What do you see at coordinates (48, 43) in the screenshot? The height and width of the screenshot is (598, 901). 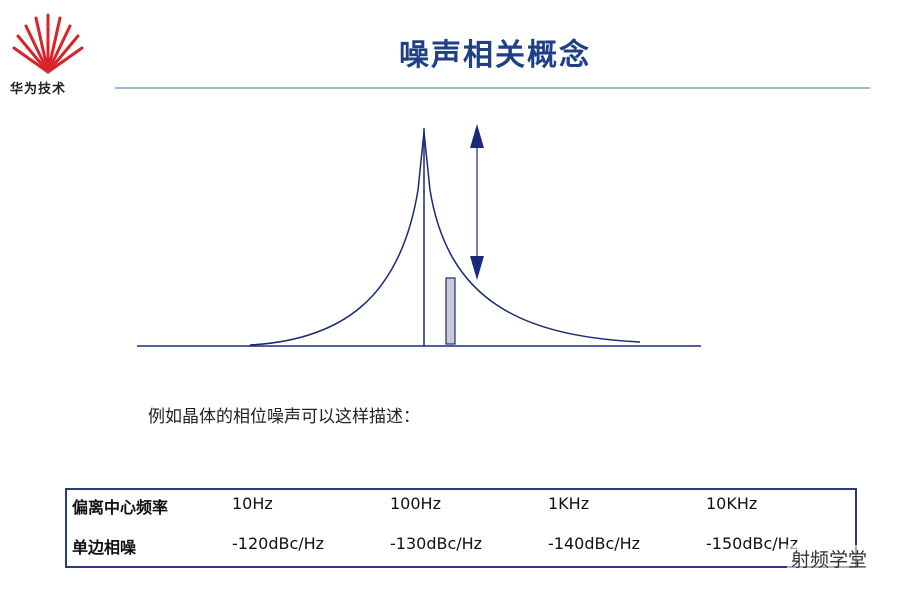 I see `logo` at bounding box center [48, 43].